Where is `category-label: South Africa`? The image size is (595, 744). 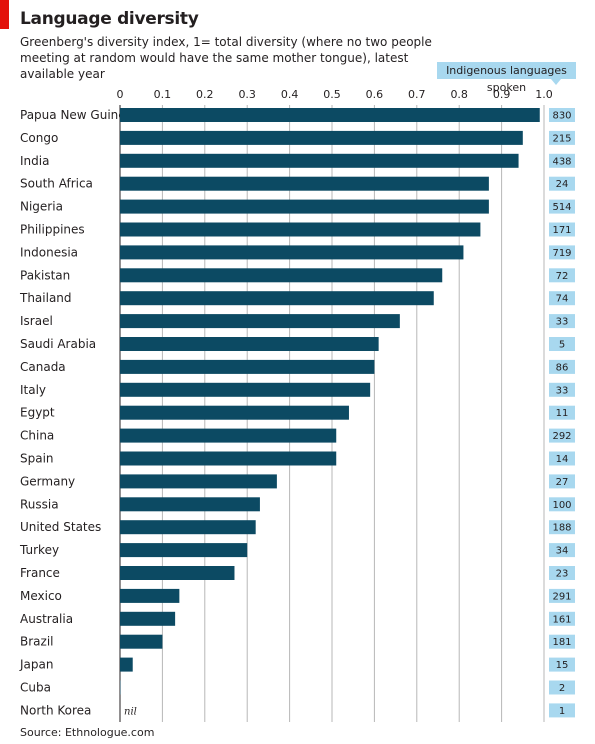
category-label: South Africa is located at coordinates (56, 184).